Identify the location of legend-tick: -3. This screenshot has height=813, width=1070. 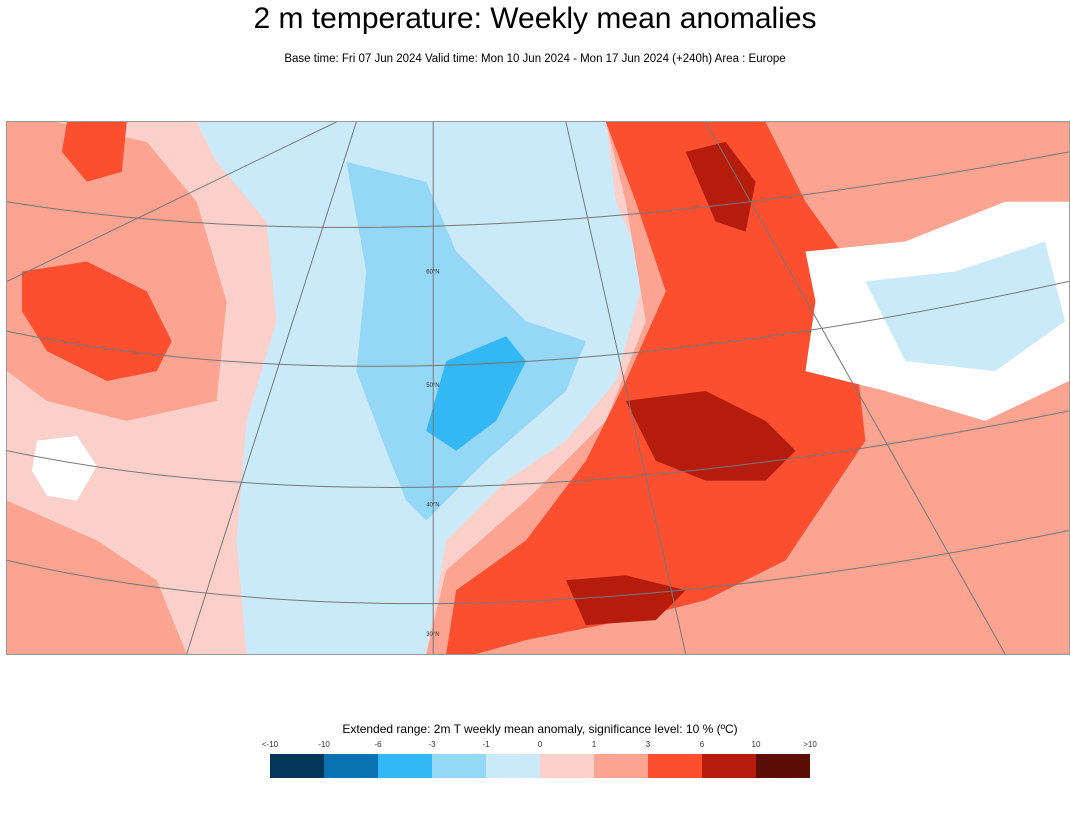
(432, 744).